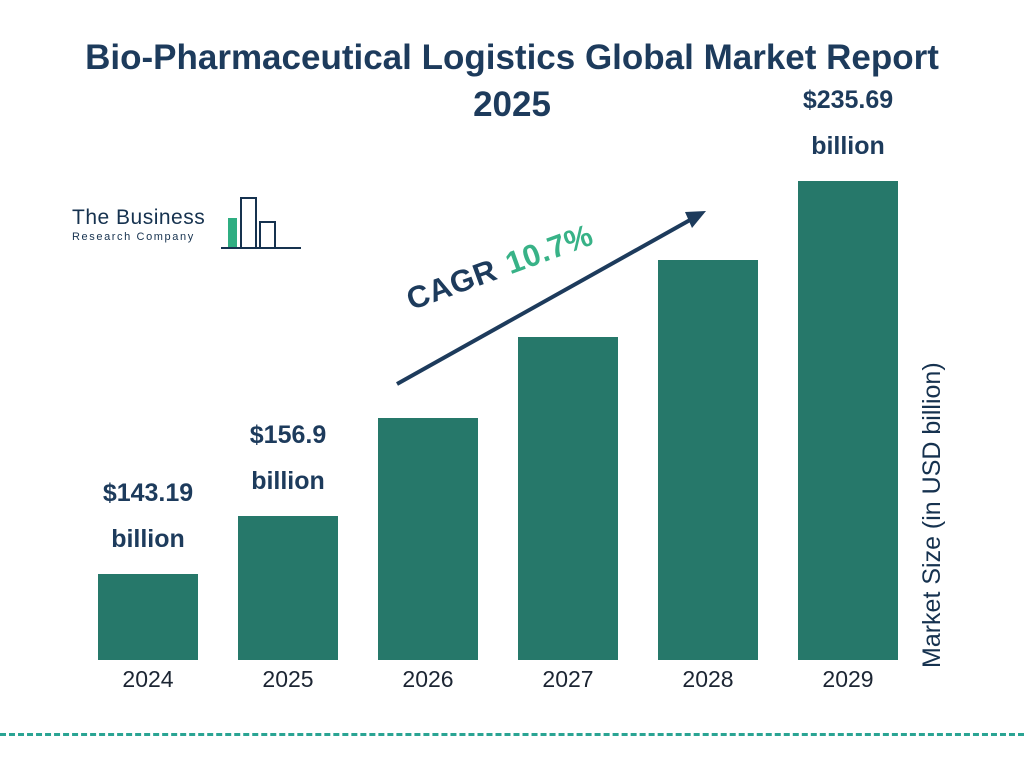  I want to click on bar-2025, so click(288, 588).